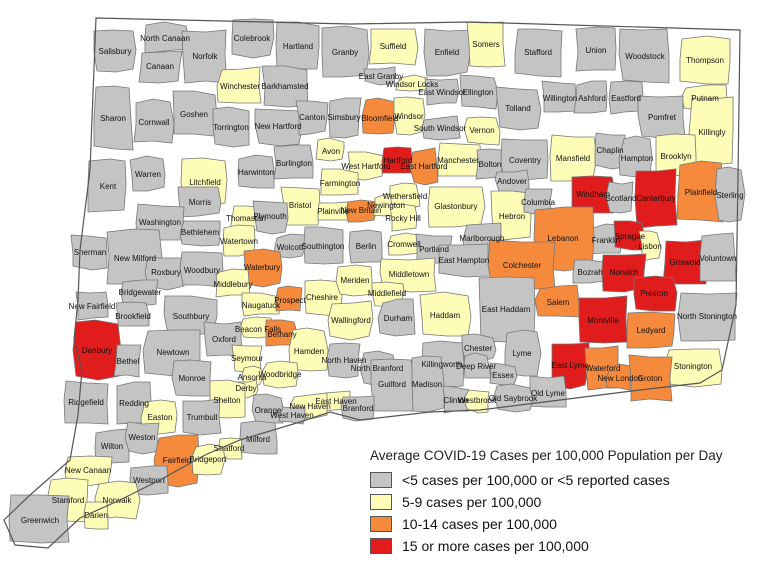 Image resolution: width=757 pixels, height=585 pixels. I want to click on town-windsor, so click(409, 116).